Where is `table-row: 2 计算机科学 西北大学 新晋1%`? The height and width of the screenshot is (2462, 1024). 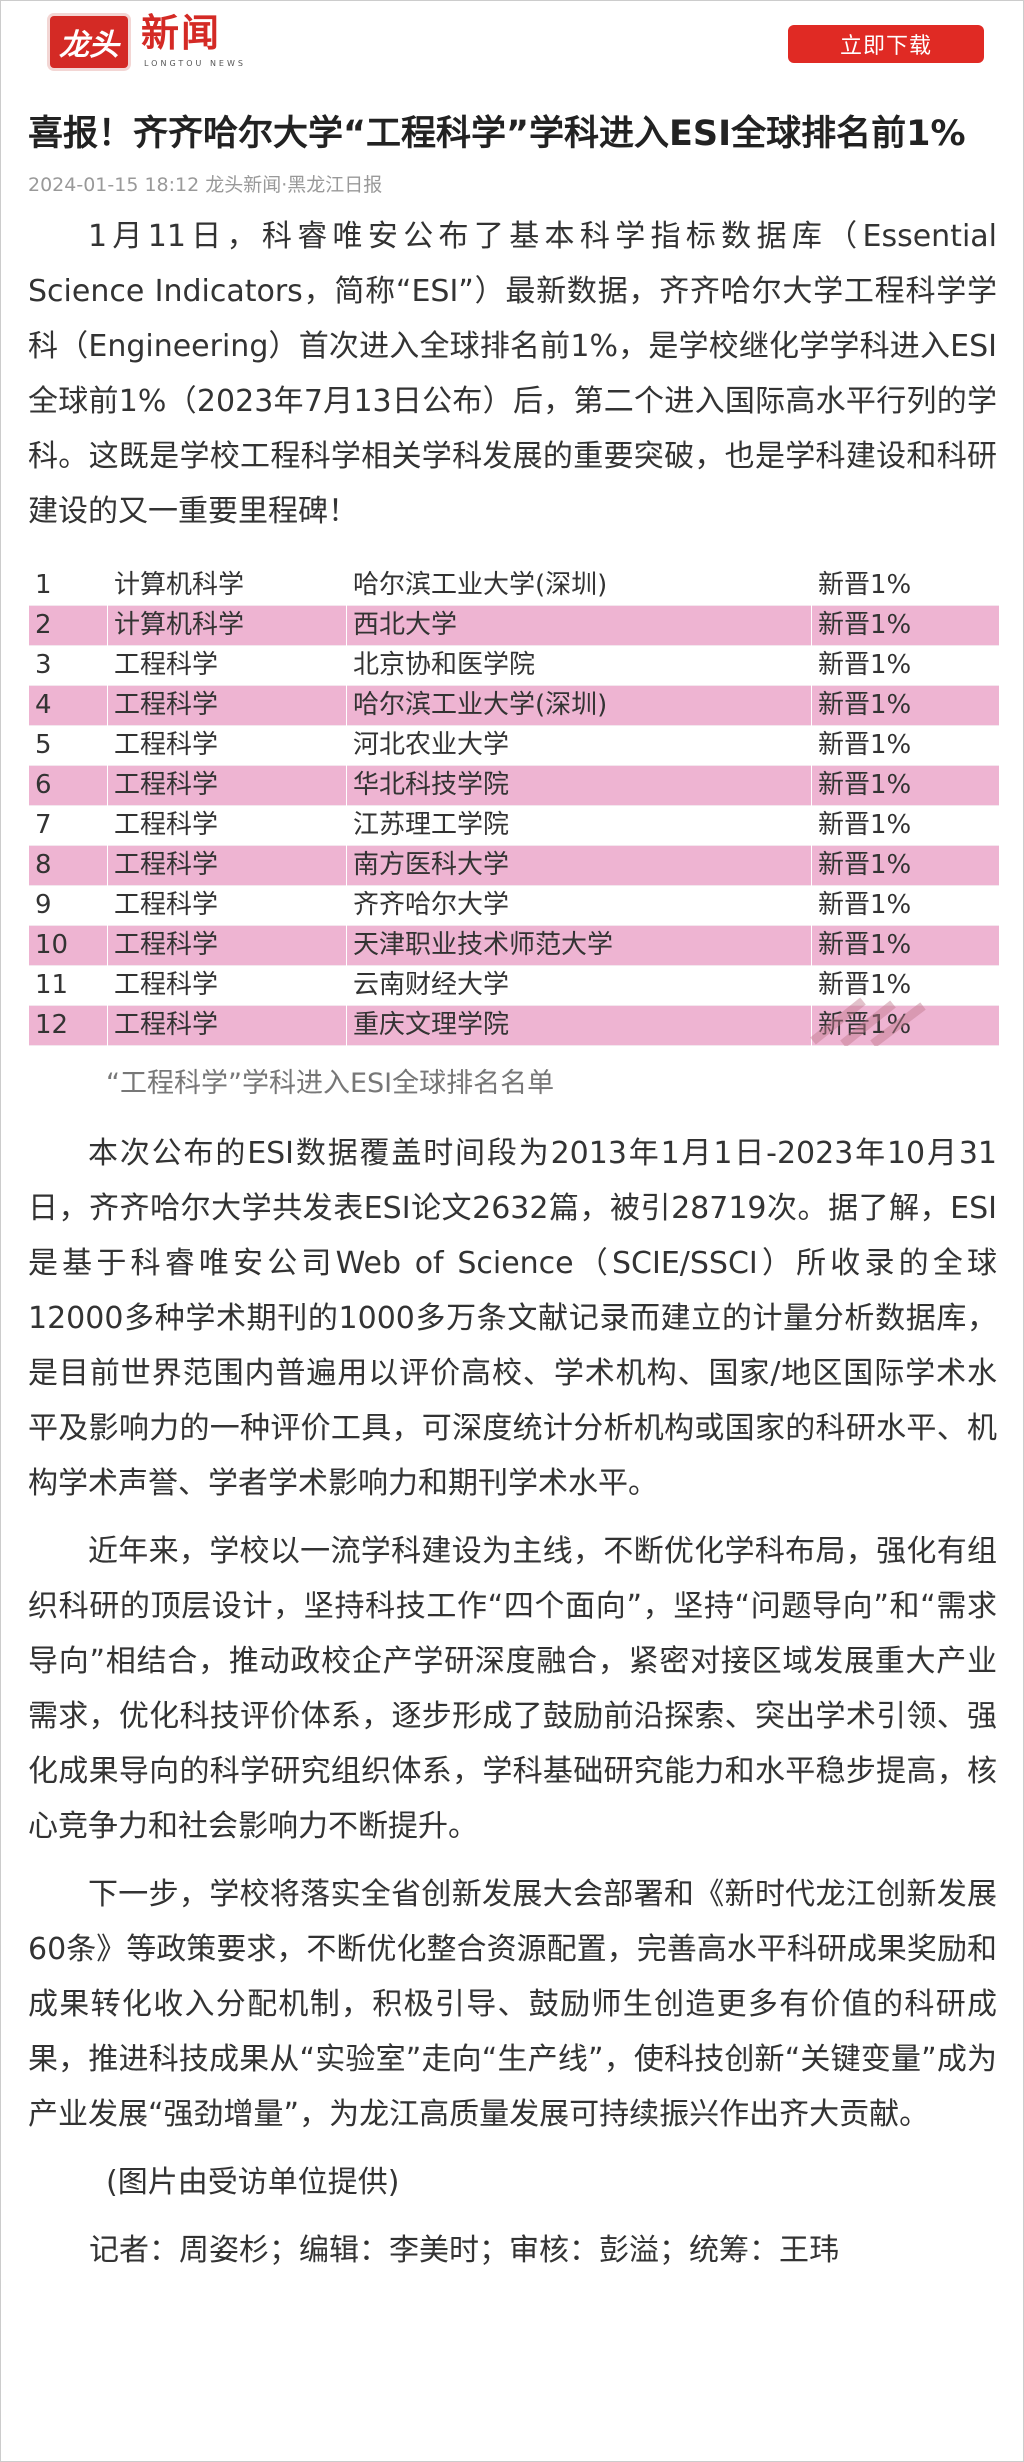 table-row: 2 计算机科学 西北大学 新晋1% is located at coordinates (513, 625).